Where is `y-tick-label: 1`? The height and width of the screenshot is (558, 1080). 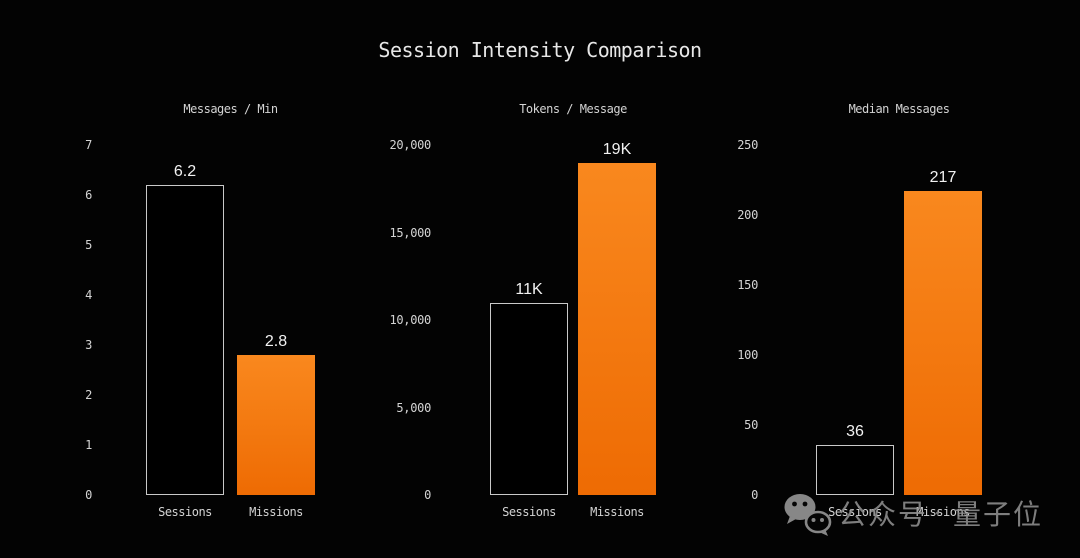
y-tick-label: 1 is located at coordinates (88, 445).